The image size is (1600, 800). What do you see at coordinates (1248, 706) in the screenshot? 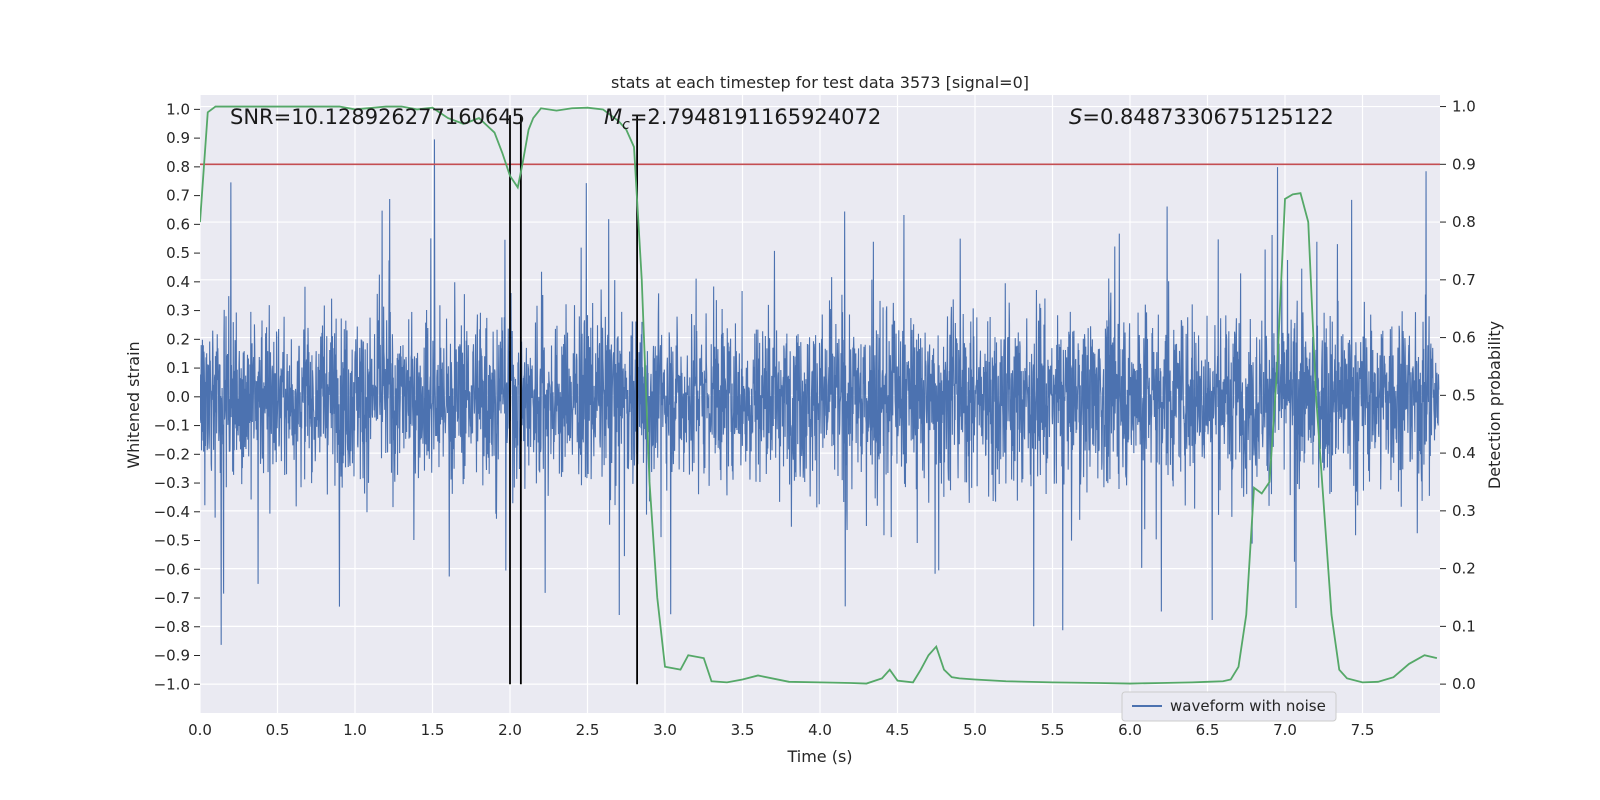
I see `legend-entry-waveform: waveform with noise` at bounding box center [1248, 706].